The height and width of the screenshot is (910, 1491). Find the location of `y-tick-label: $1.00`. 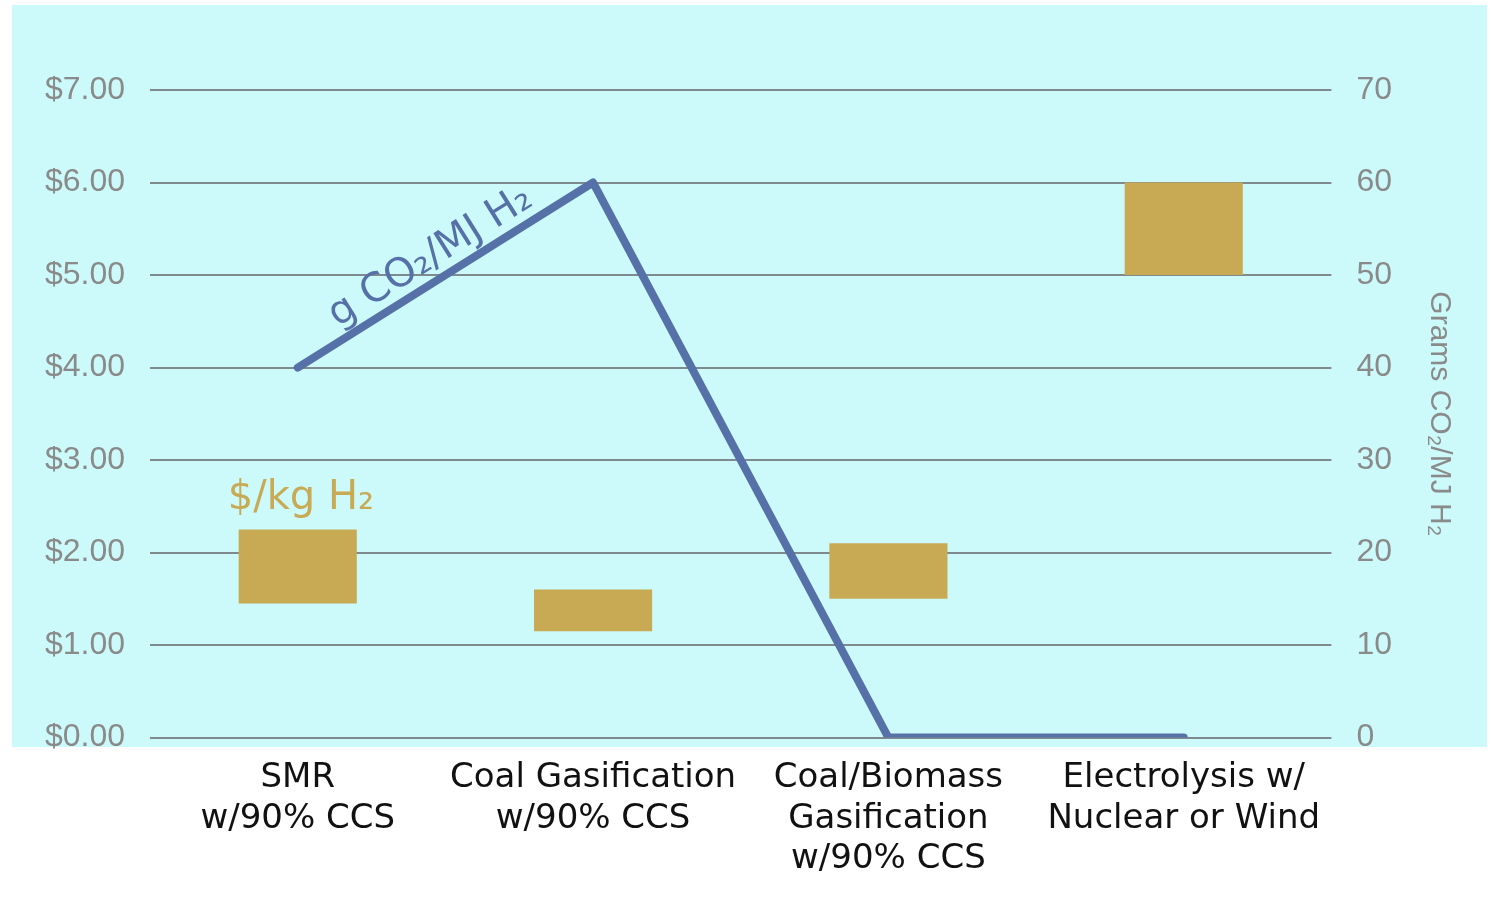

y-tick-label: $1.00 is located at coordinates (85, 642).